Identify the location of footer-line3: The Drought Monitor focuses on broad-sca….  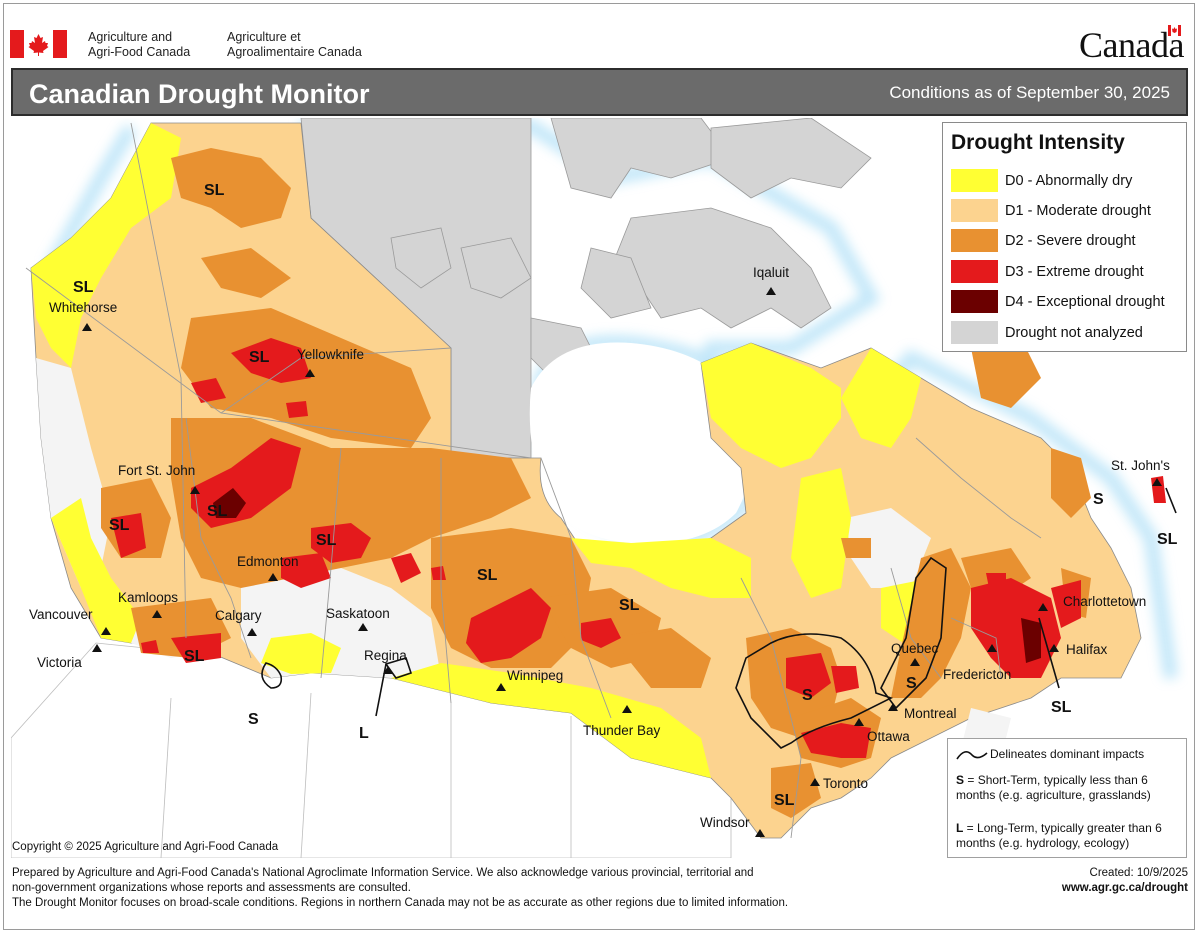
(400, 903).